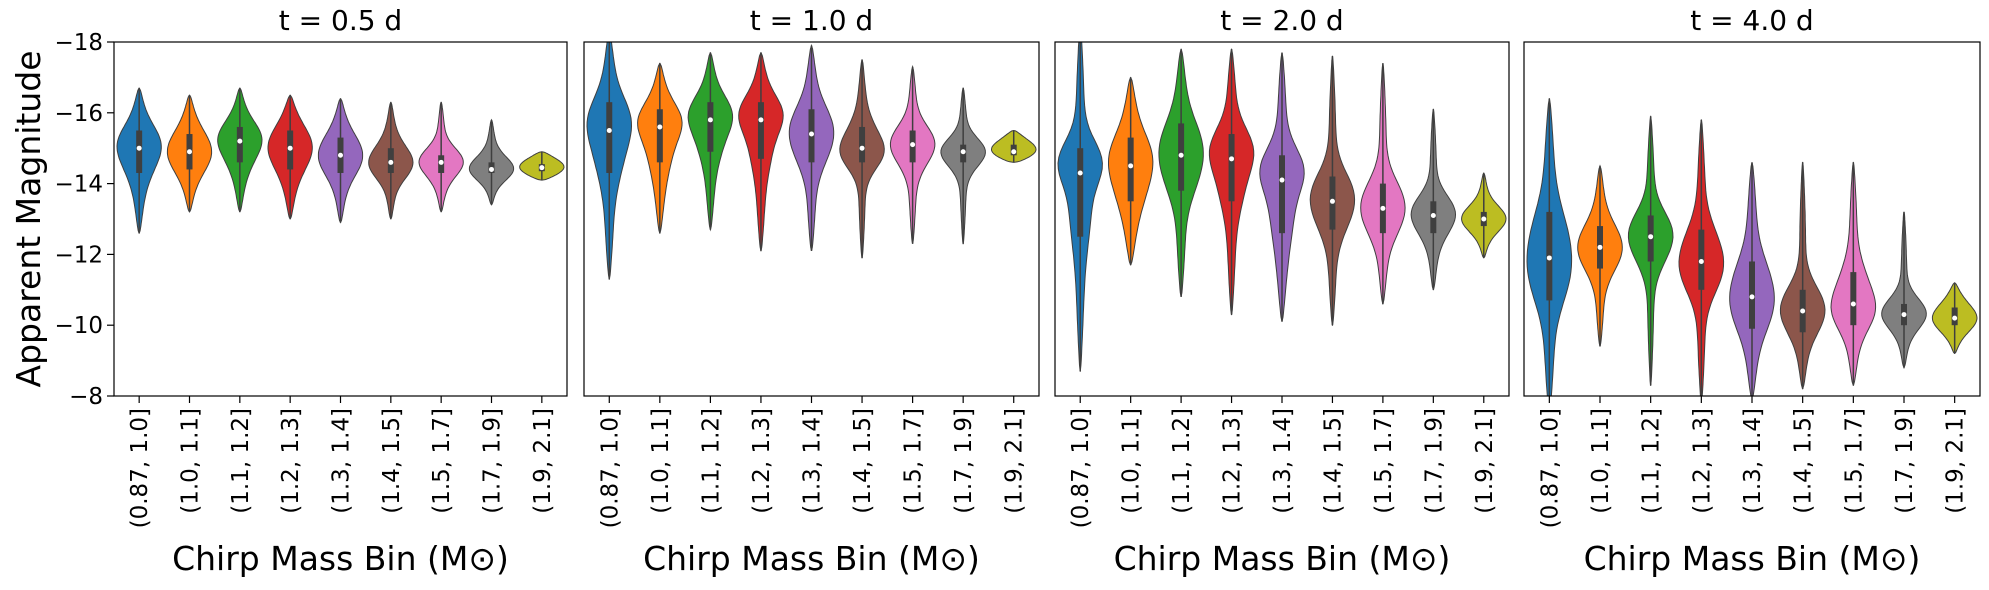 The height and width of the screenshot is (590, 1989). I want to click on y-tick-label: −10, so click(78, 326).